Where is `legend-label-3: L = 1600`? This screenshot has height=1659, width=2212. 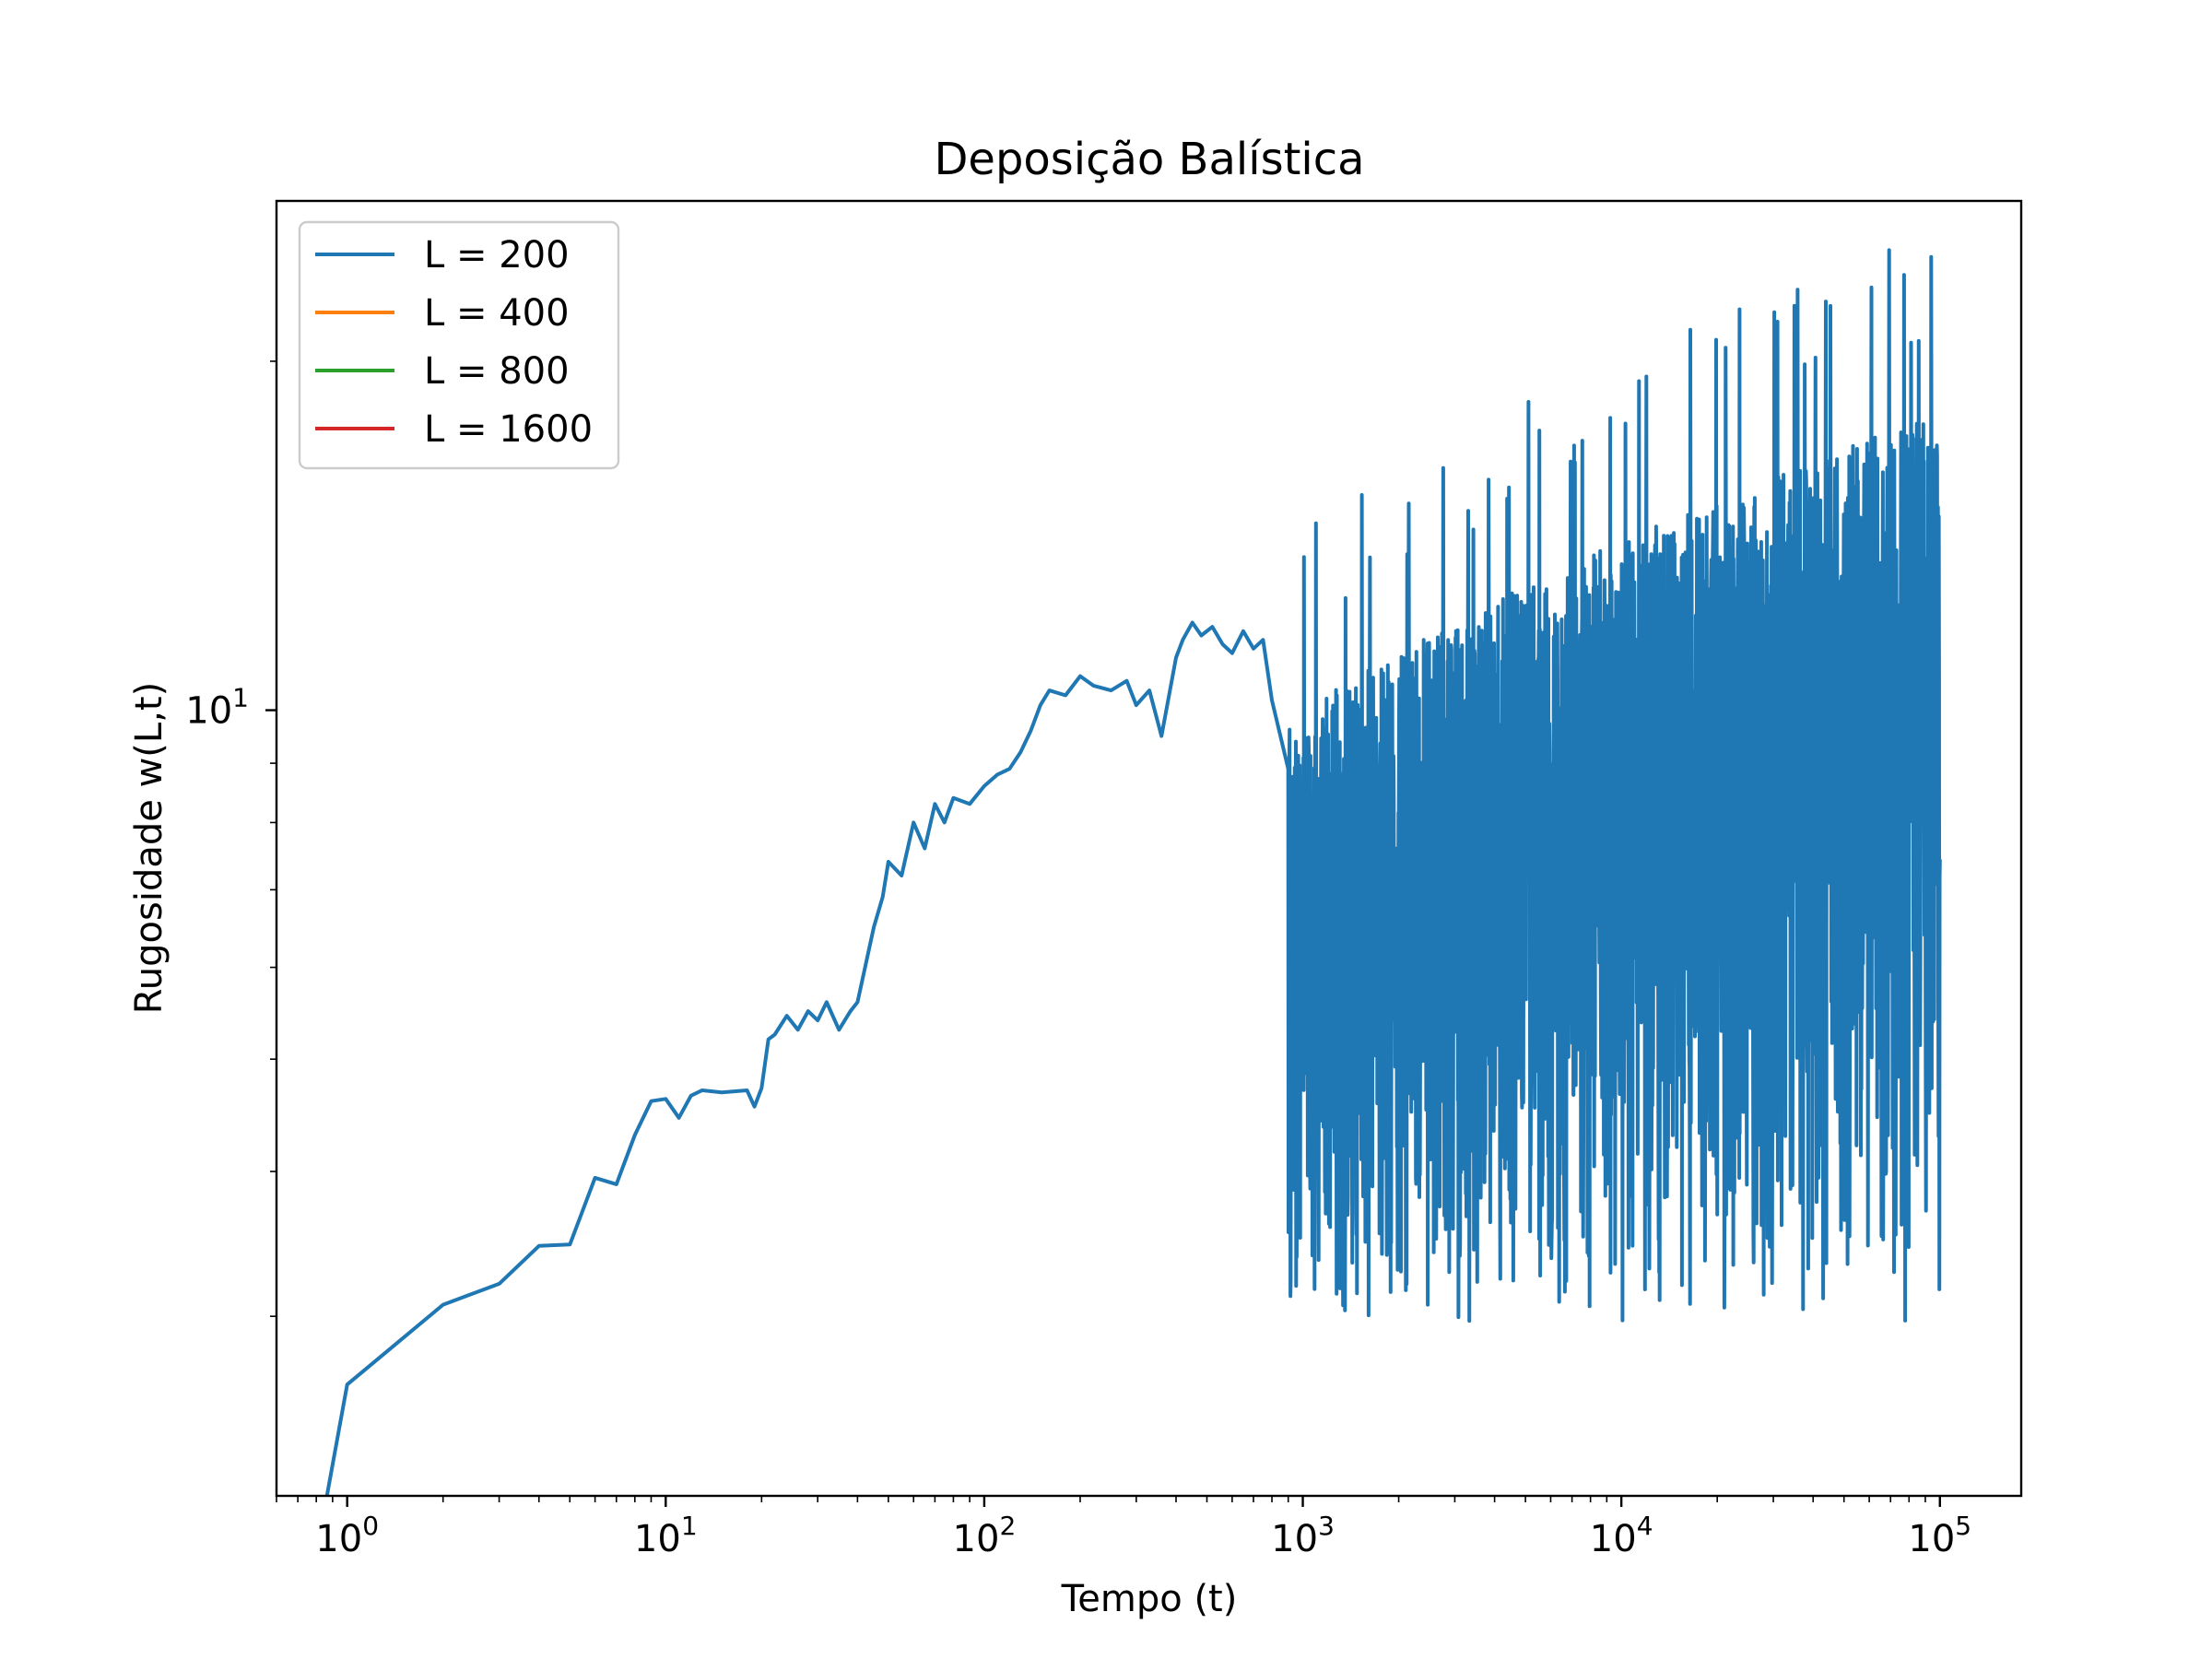
legend-label-3: L = 1600 is located at coordinates (508, 429).